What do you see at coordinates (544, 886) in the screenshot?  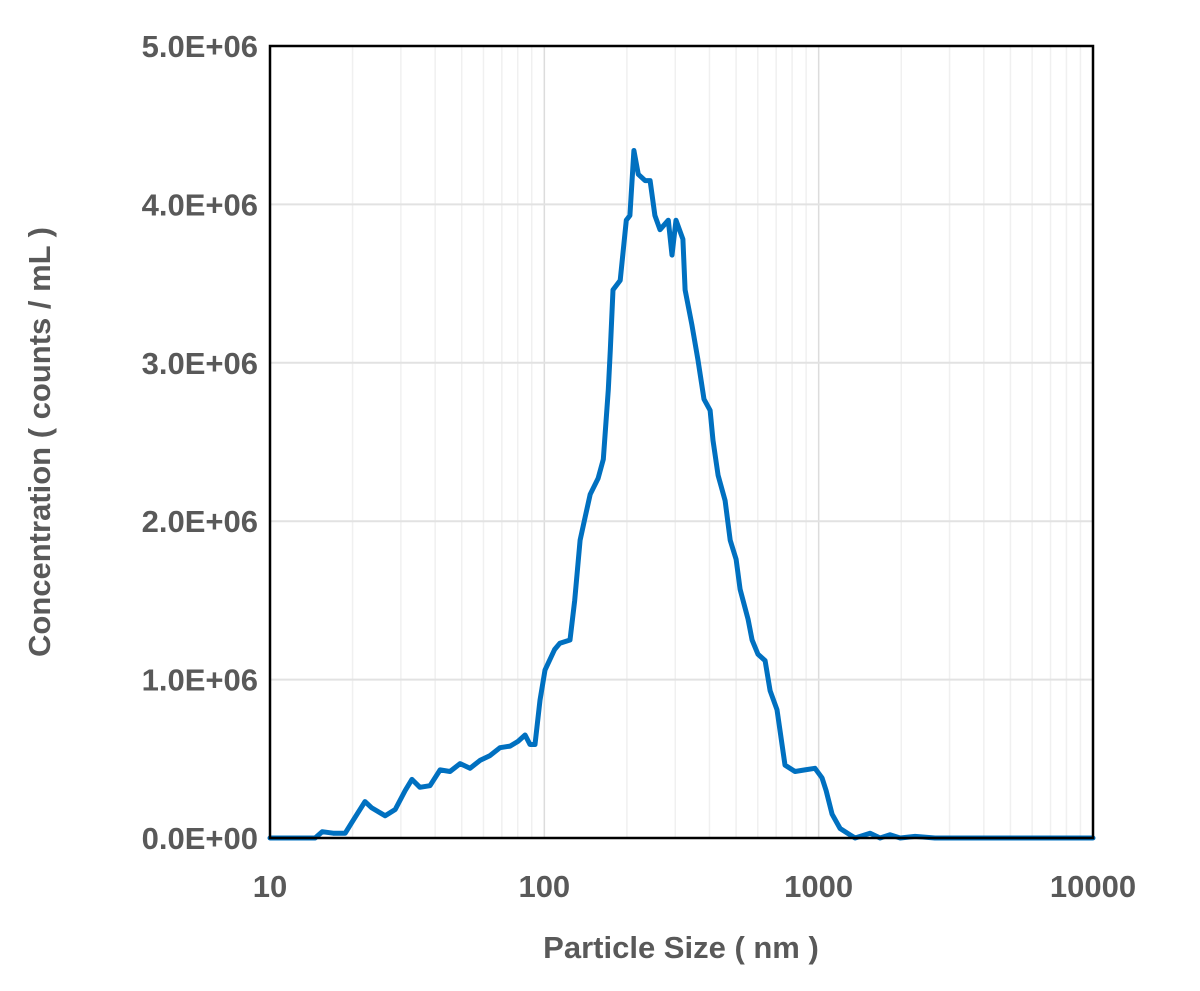 I see `x-tick-label: 100` at bounding box center [544, 886].